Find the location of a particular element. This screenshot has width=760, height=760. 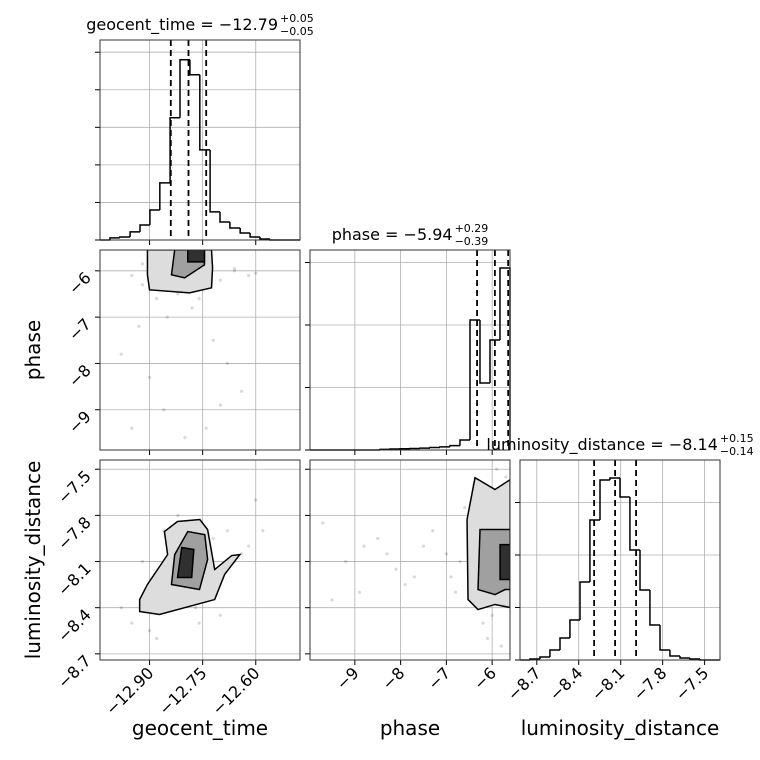

title-upper-error: +0.05 is located at coordinates (297, 18).